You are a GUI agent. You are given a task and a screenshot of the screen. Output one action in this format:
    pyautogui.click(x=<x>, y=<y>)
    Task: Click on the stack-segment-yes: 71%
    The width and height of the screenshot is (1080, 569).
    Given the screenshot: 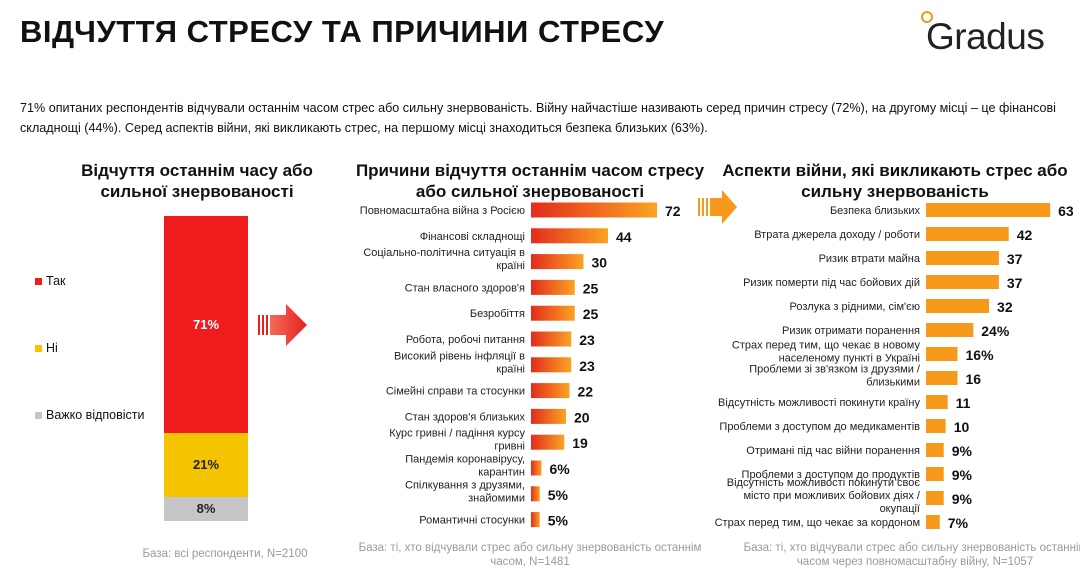 What is the action you would take?
    pyautogui.click(x=206, y=324)
    